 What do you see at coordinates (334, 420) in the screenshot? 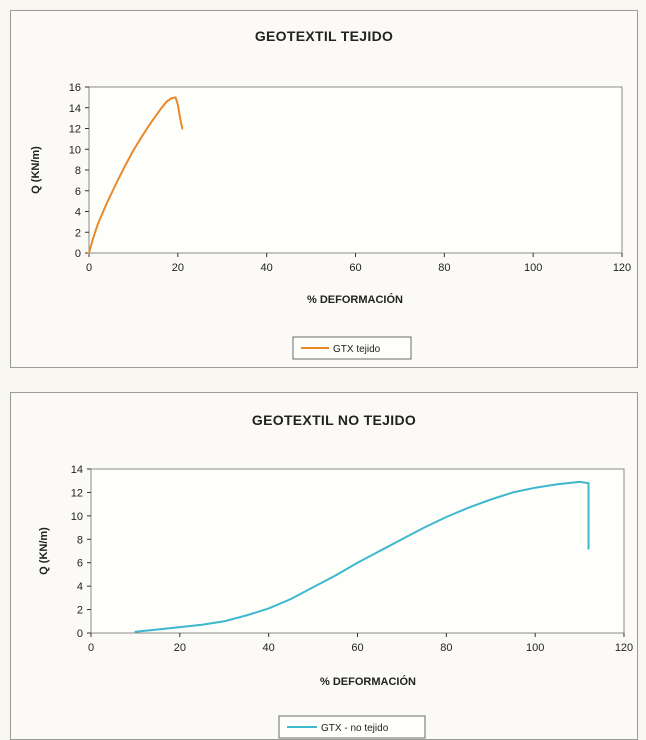
I see `chart-title: GEOTEXTIL NO TEJIDO` at bounding box center [334, 420].